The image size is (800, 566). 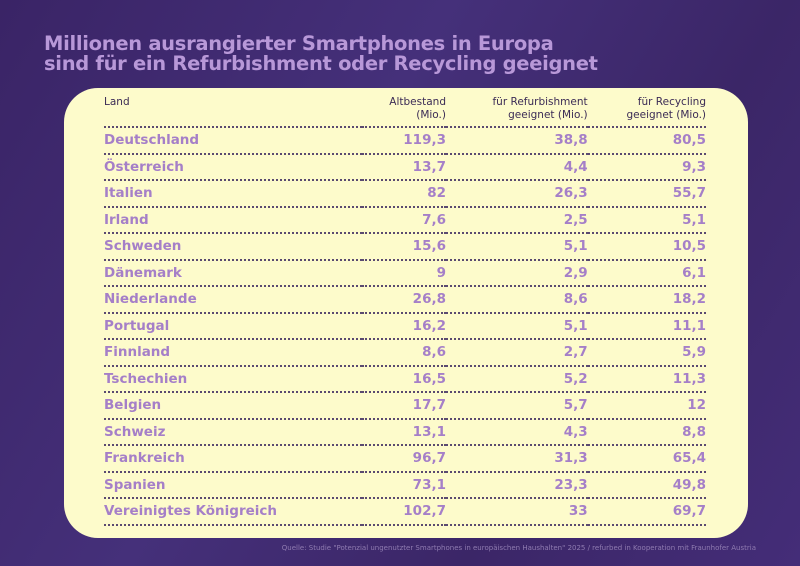 I want to click on value-cell: 5,2, so click(x=516, y=378).